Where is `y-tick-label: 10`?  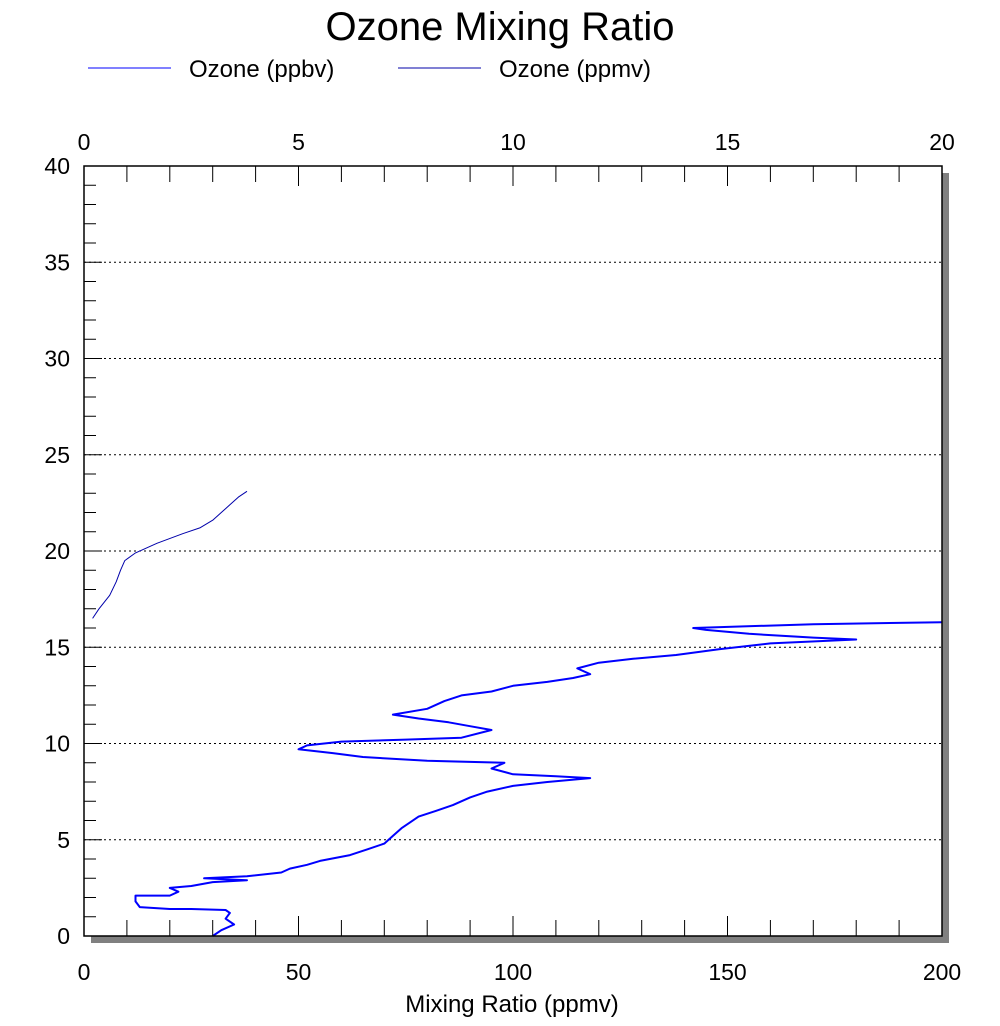
y-tick-label: 10 is located at coordinates (57, 744).